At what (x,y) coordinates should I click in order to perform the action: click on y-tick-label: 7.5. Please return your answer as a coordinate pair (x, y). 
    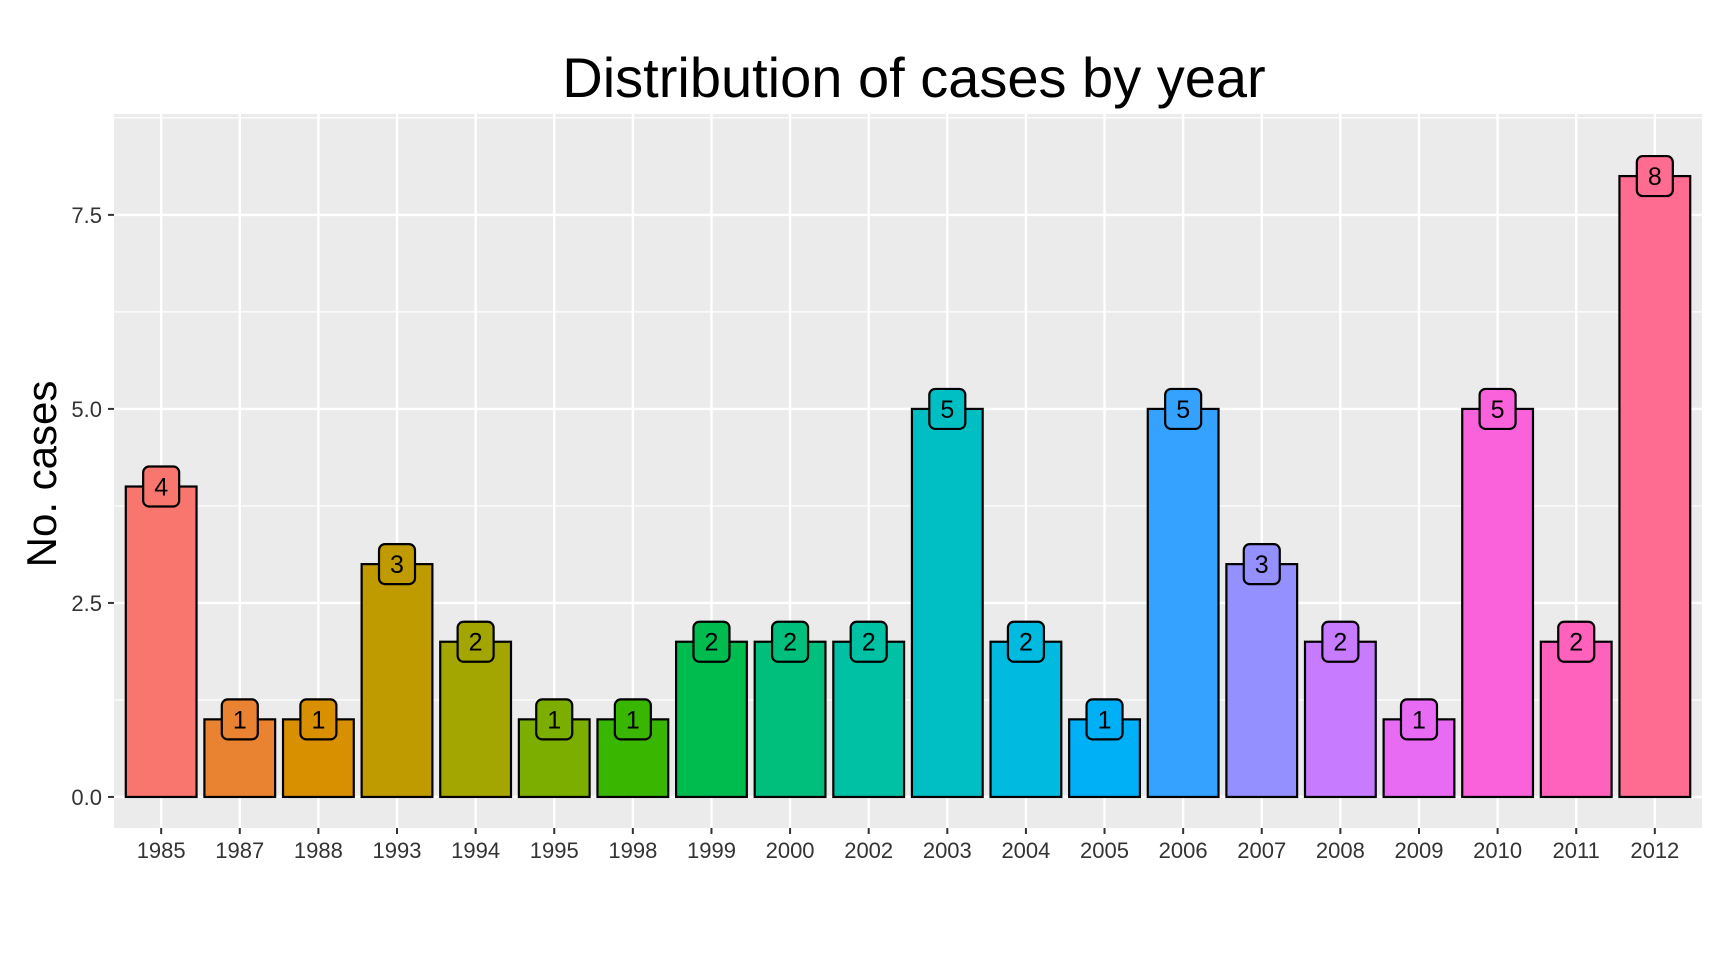
    Looking at the image, I should click on (86, 215).